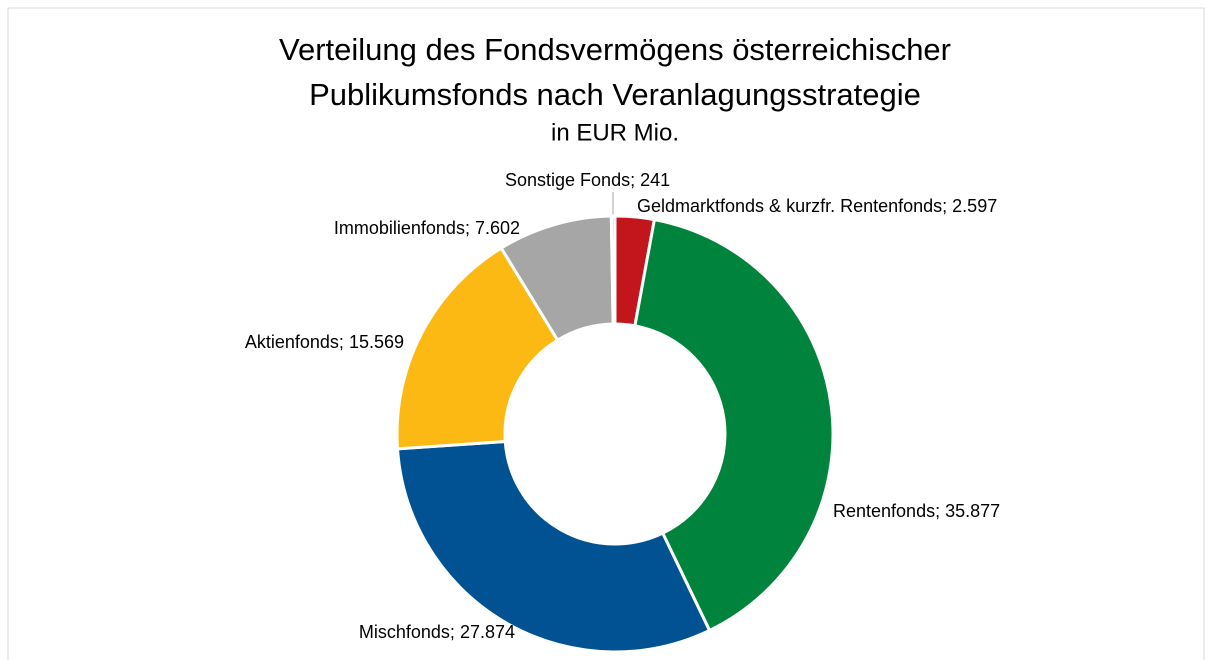 This screenshot has width=1212, height=660. Describe the element at coordinates (487, 632) in the screenshot. I see `value-label: 27.874` at that location.